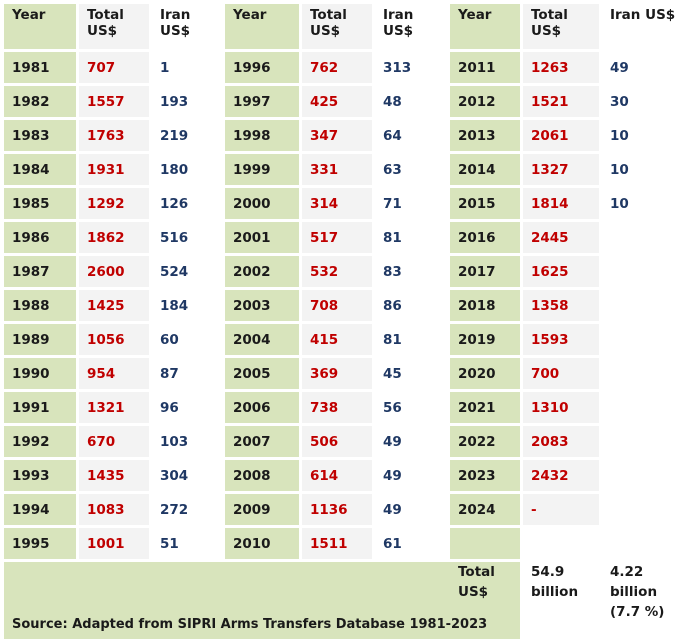 The width and height of the screenshot is (691, 639). Describe the element at coordinates (337, 203) in the screenshot. I see `total-cell: 314` at that location.